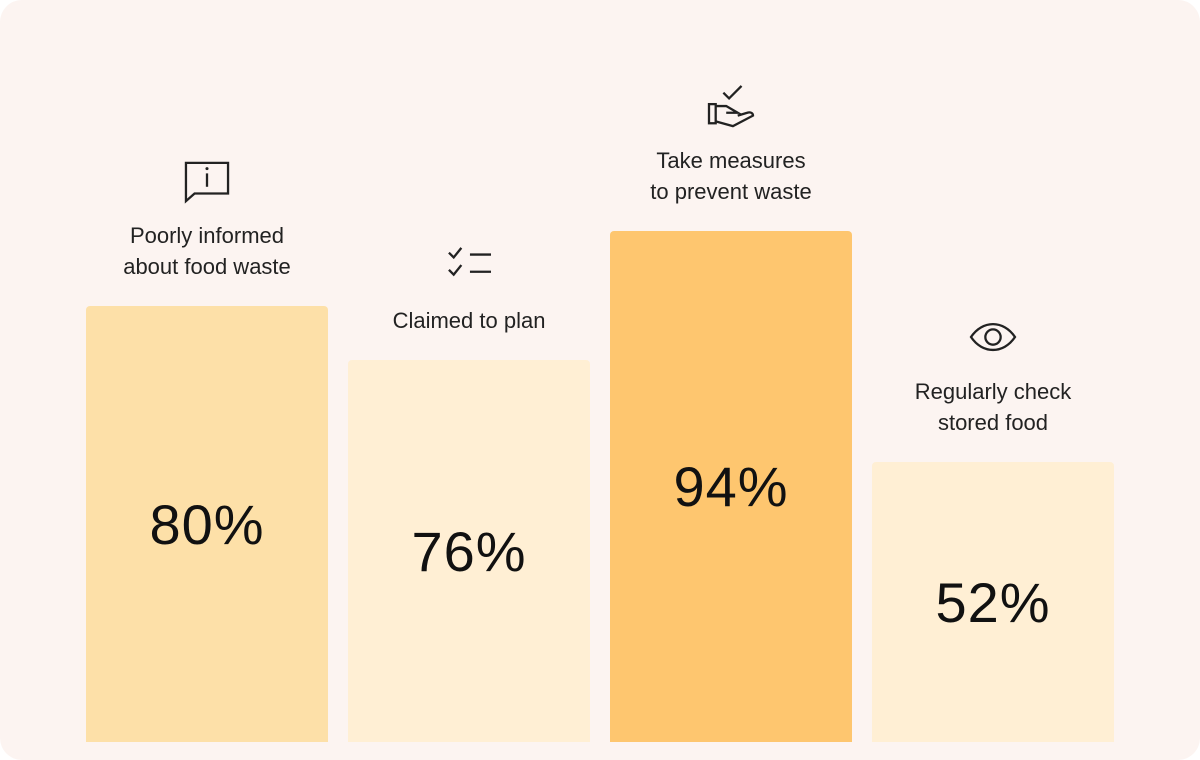  Describe the element at coordinates (731, 106) in the screenshot. I see `hand-check-icon` at that location.